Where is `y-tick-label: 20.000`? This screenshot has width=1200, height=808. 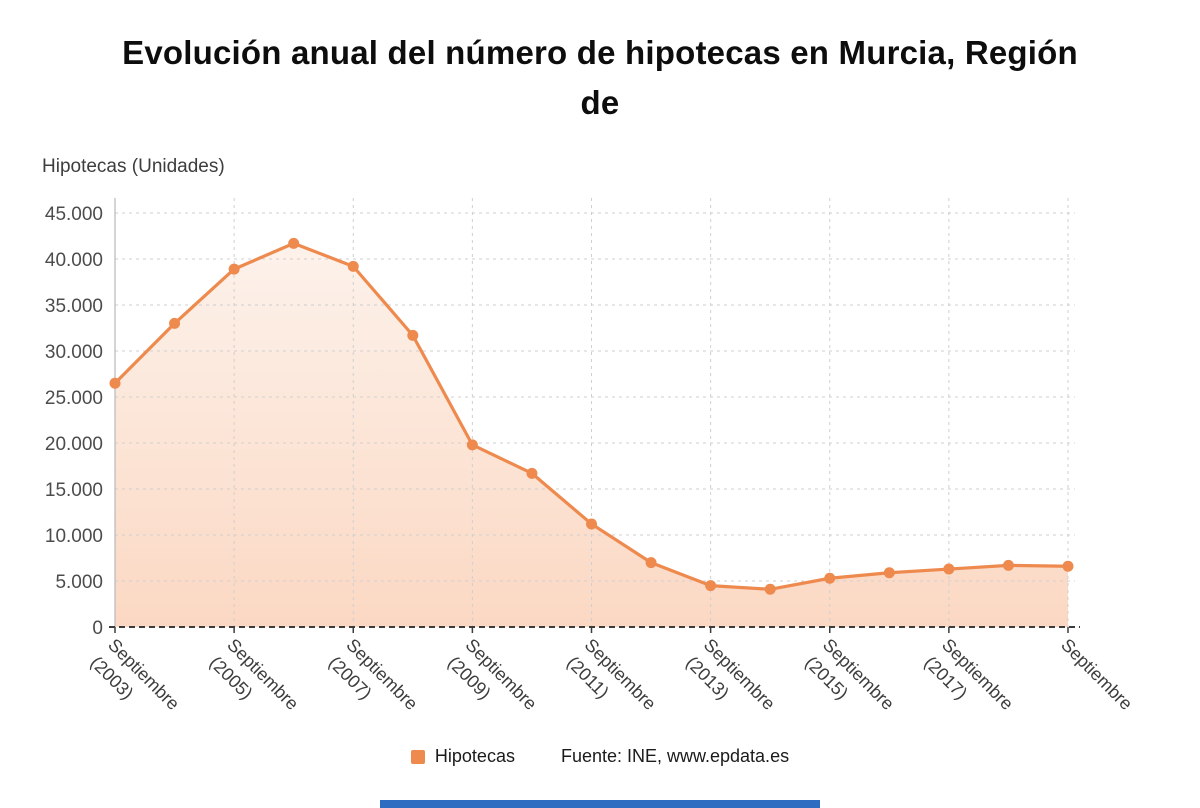 y-tick-label: 20.000 is located at coordinates (74, 444).